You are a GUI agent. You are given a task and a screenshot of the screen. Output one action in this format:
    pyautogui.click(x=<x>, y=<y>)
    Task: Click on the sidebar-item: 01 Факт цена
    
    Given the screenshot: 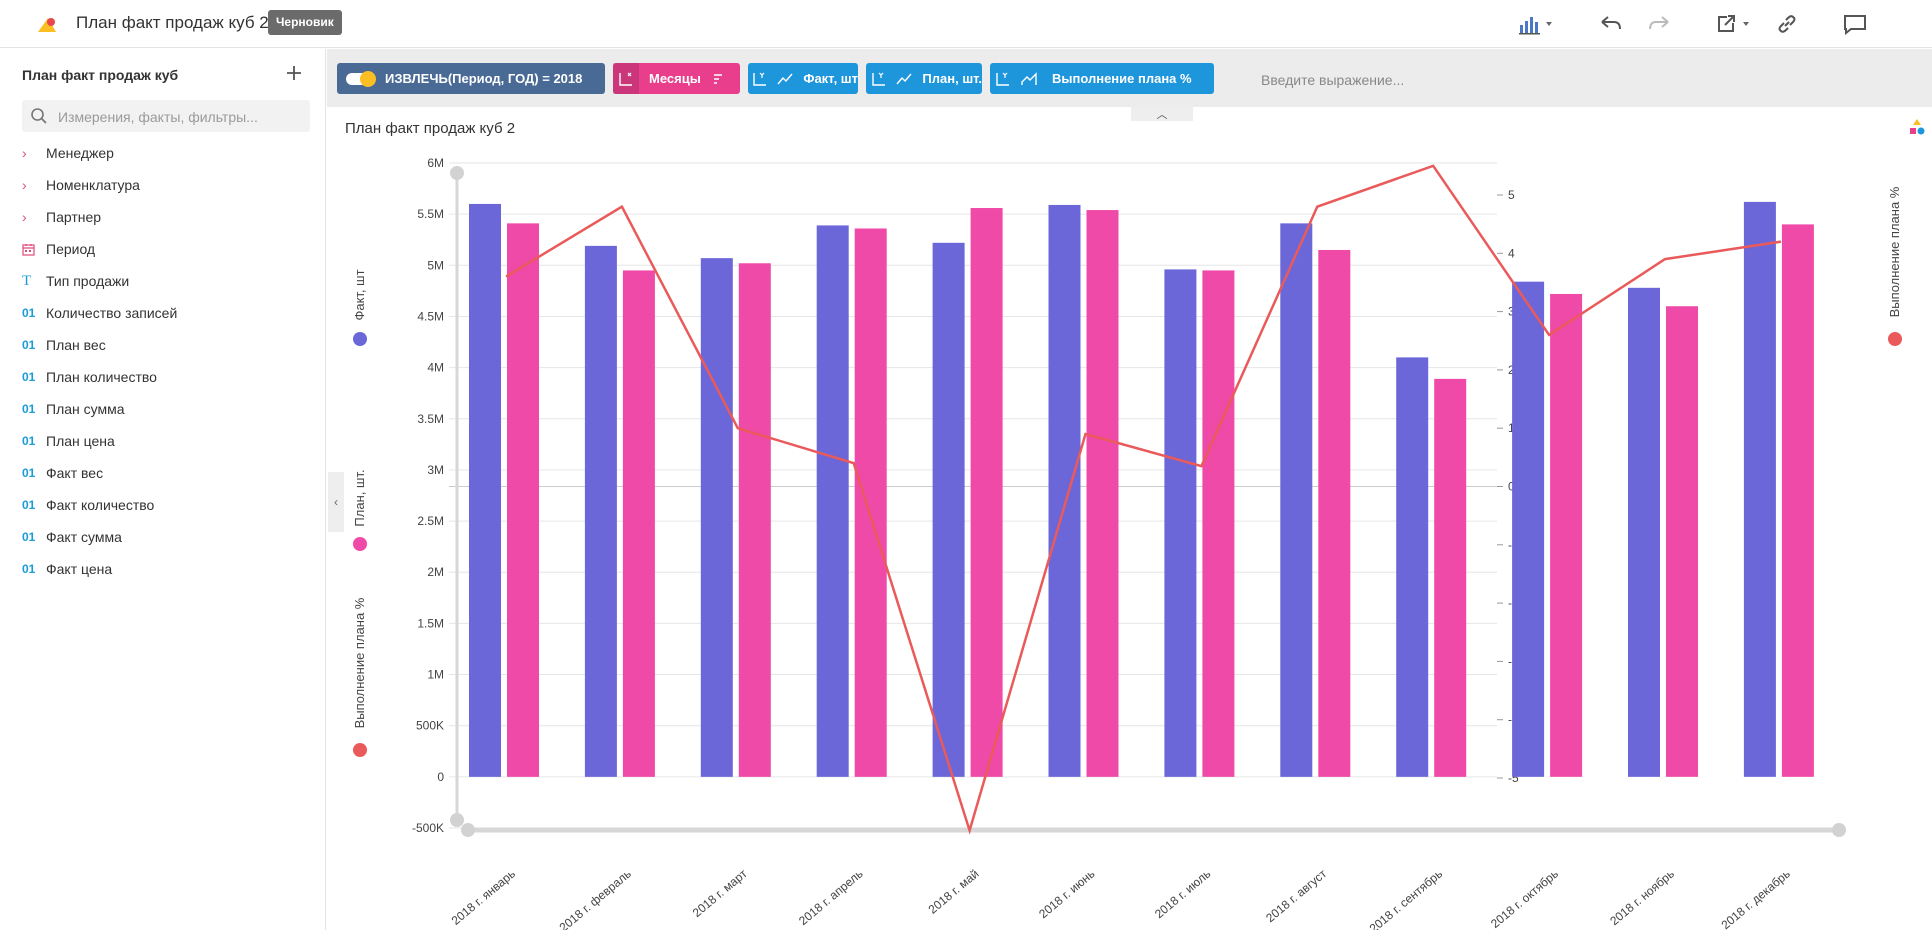 What is the action you would take?
    pyautogui.click(x=163, y=569)
    